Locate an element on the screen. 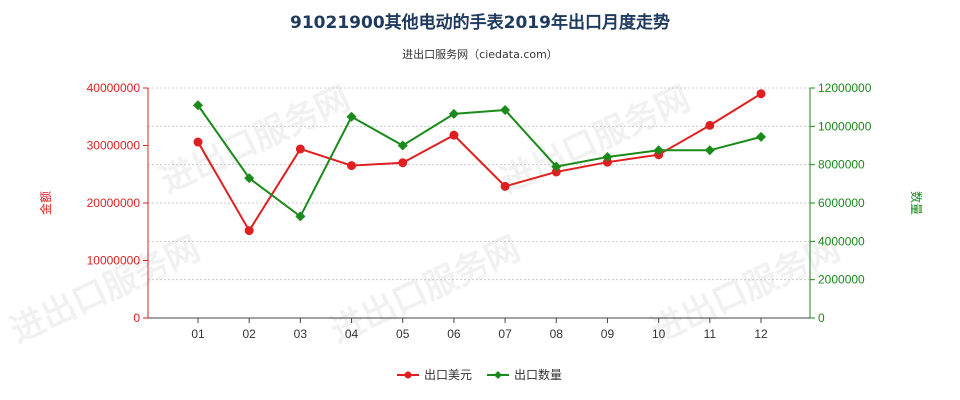 Image resolution: width=960 pixels, height=400 pixels. x-tick-label: 07 is located at coordinates (505, 334).